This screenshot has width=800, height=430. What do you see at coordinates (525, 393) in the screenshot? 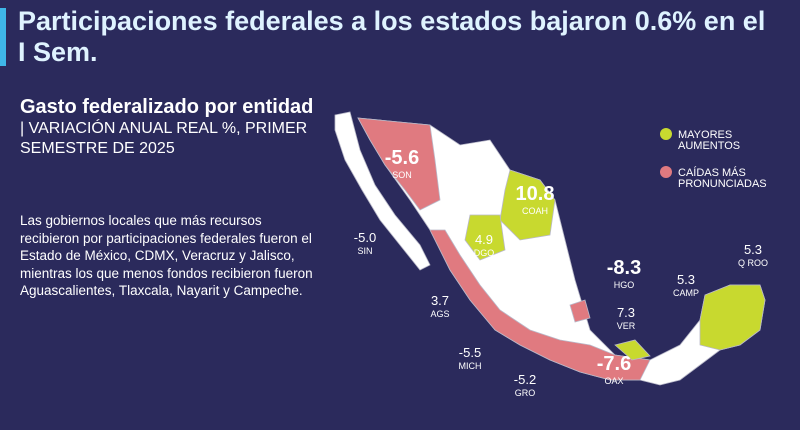
I see `state-label: GRO` at bounding box center [525, 393].